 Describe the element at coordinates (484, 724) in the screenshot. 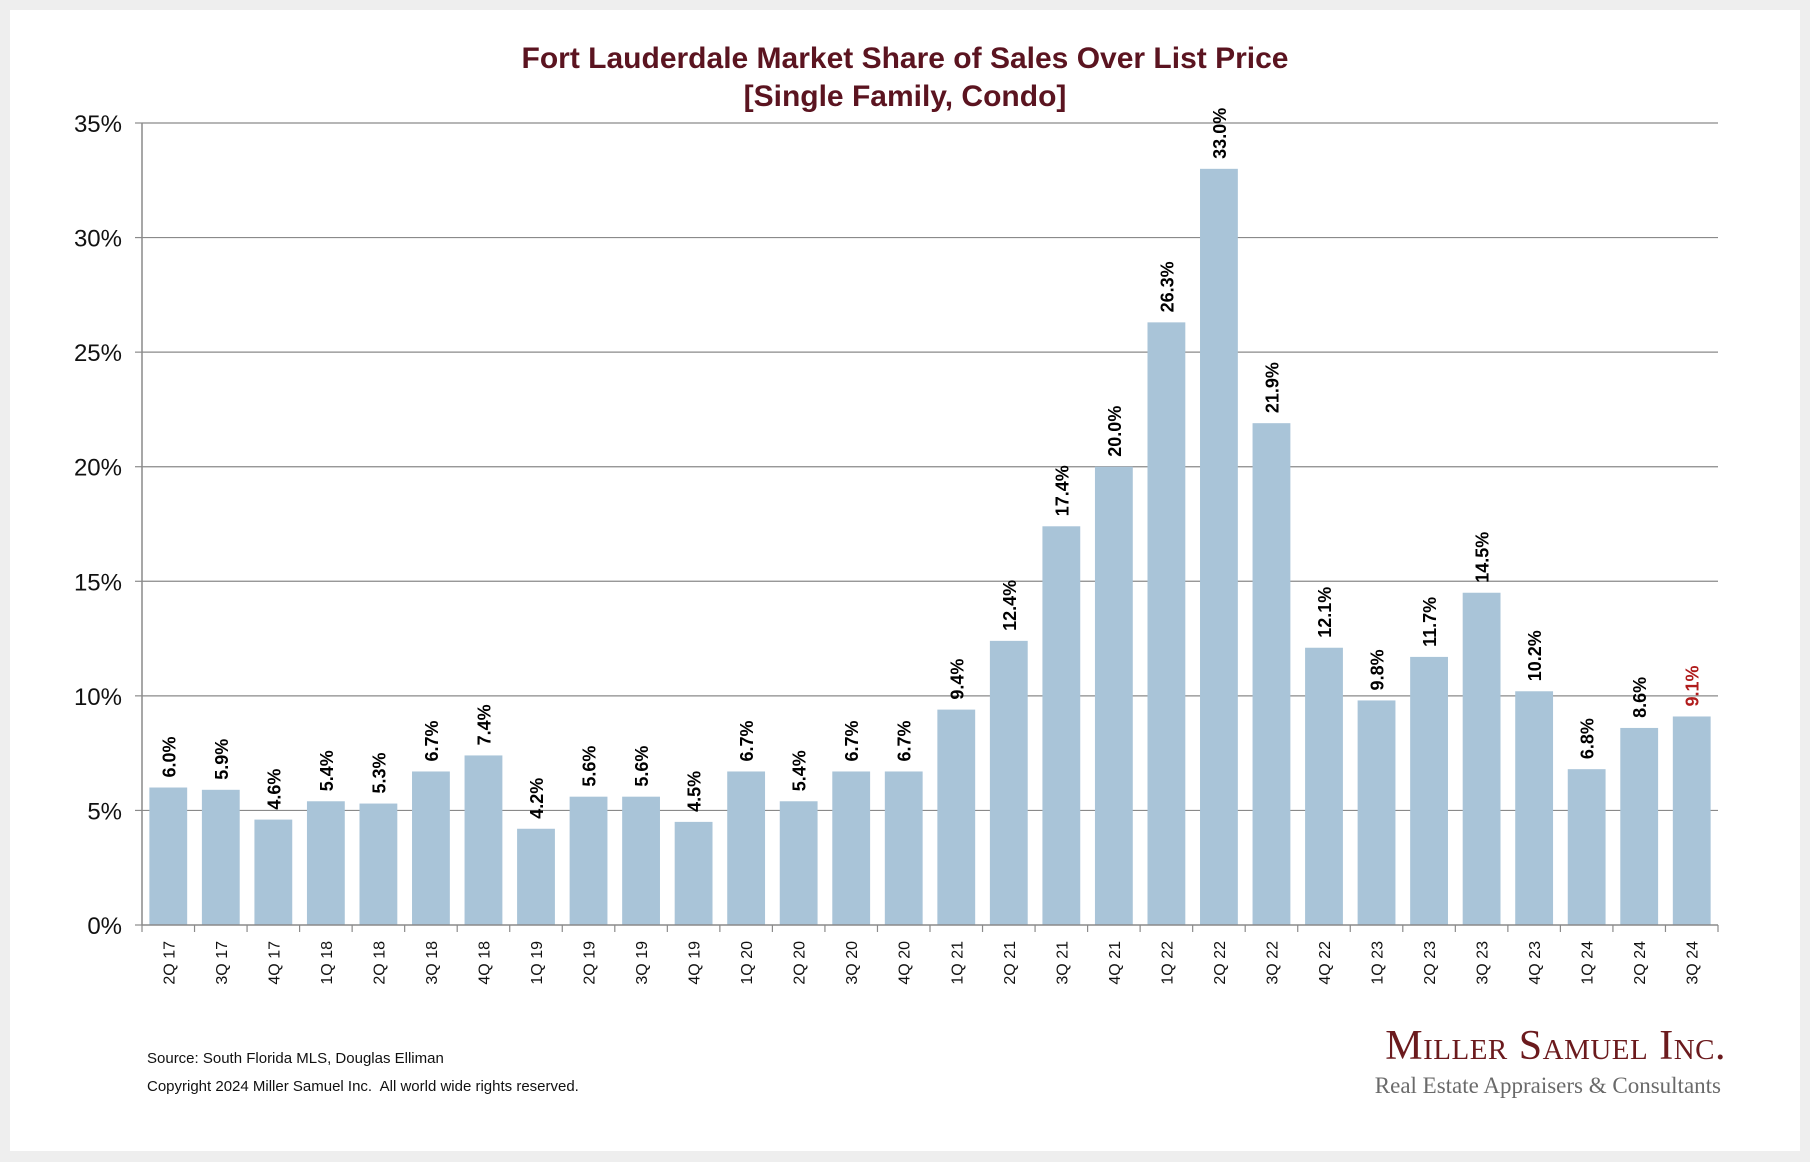

I see `data-label: 7.4%` at that location.